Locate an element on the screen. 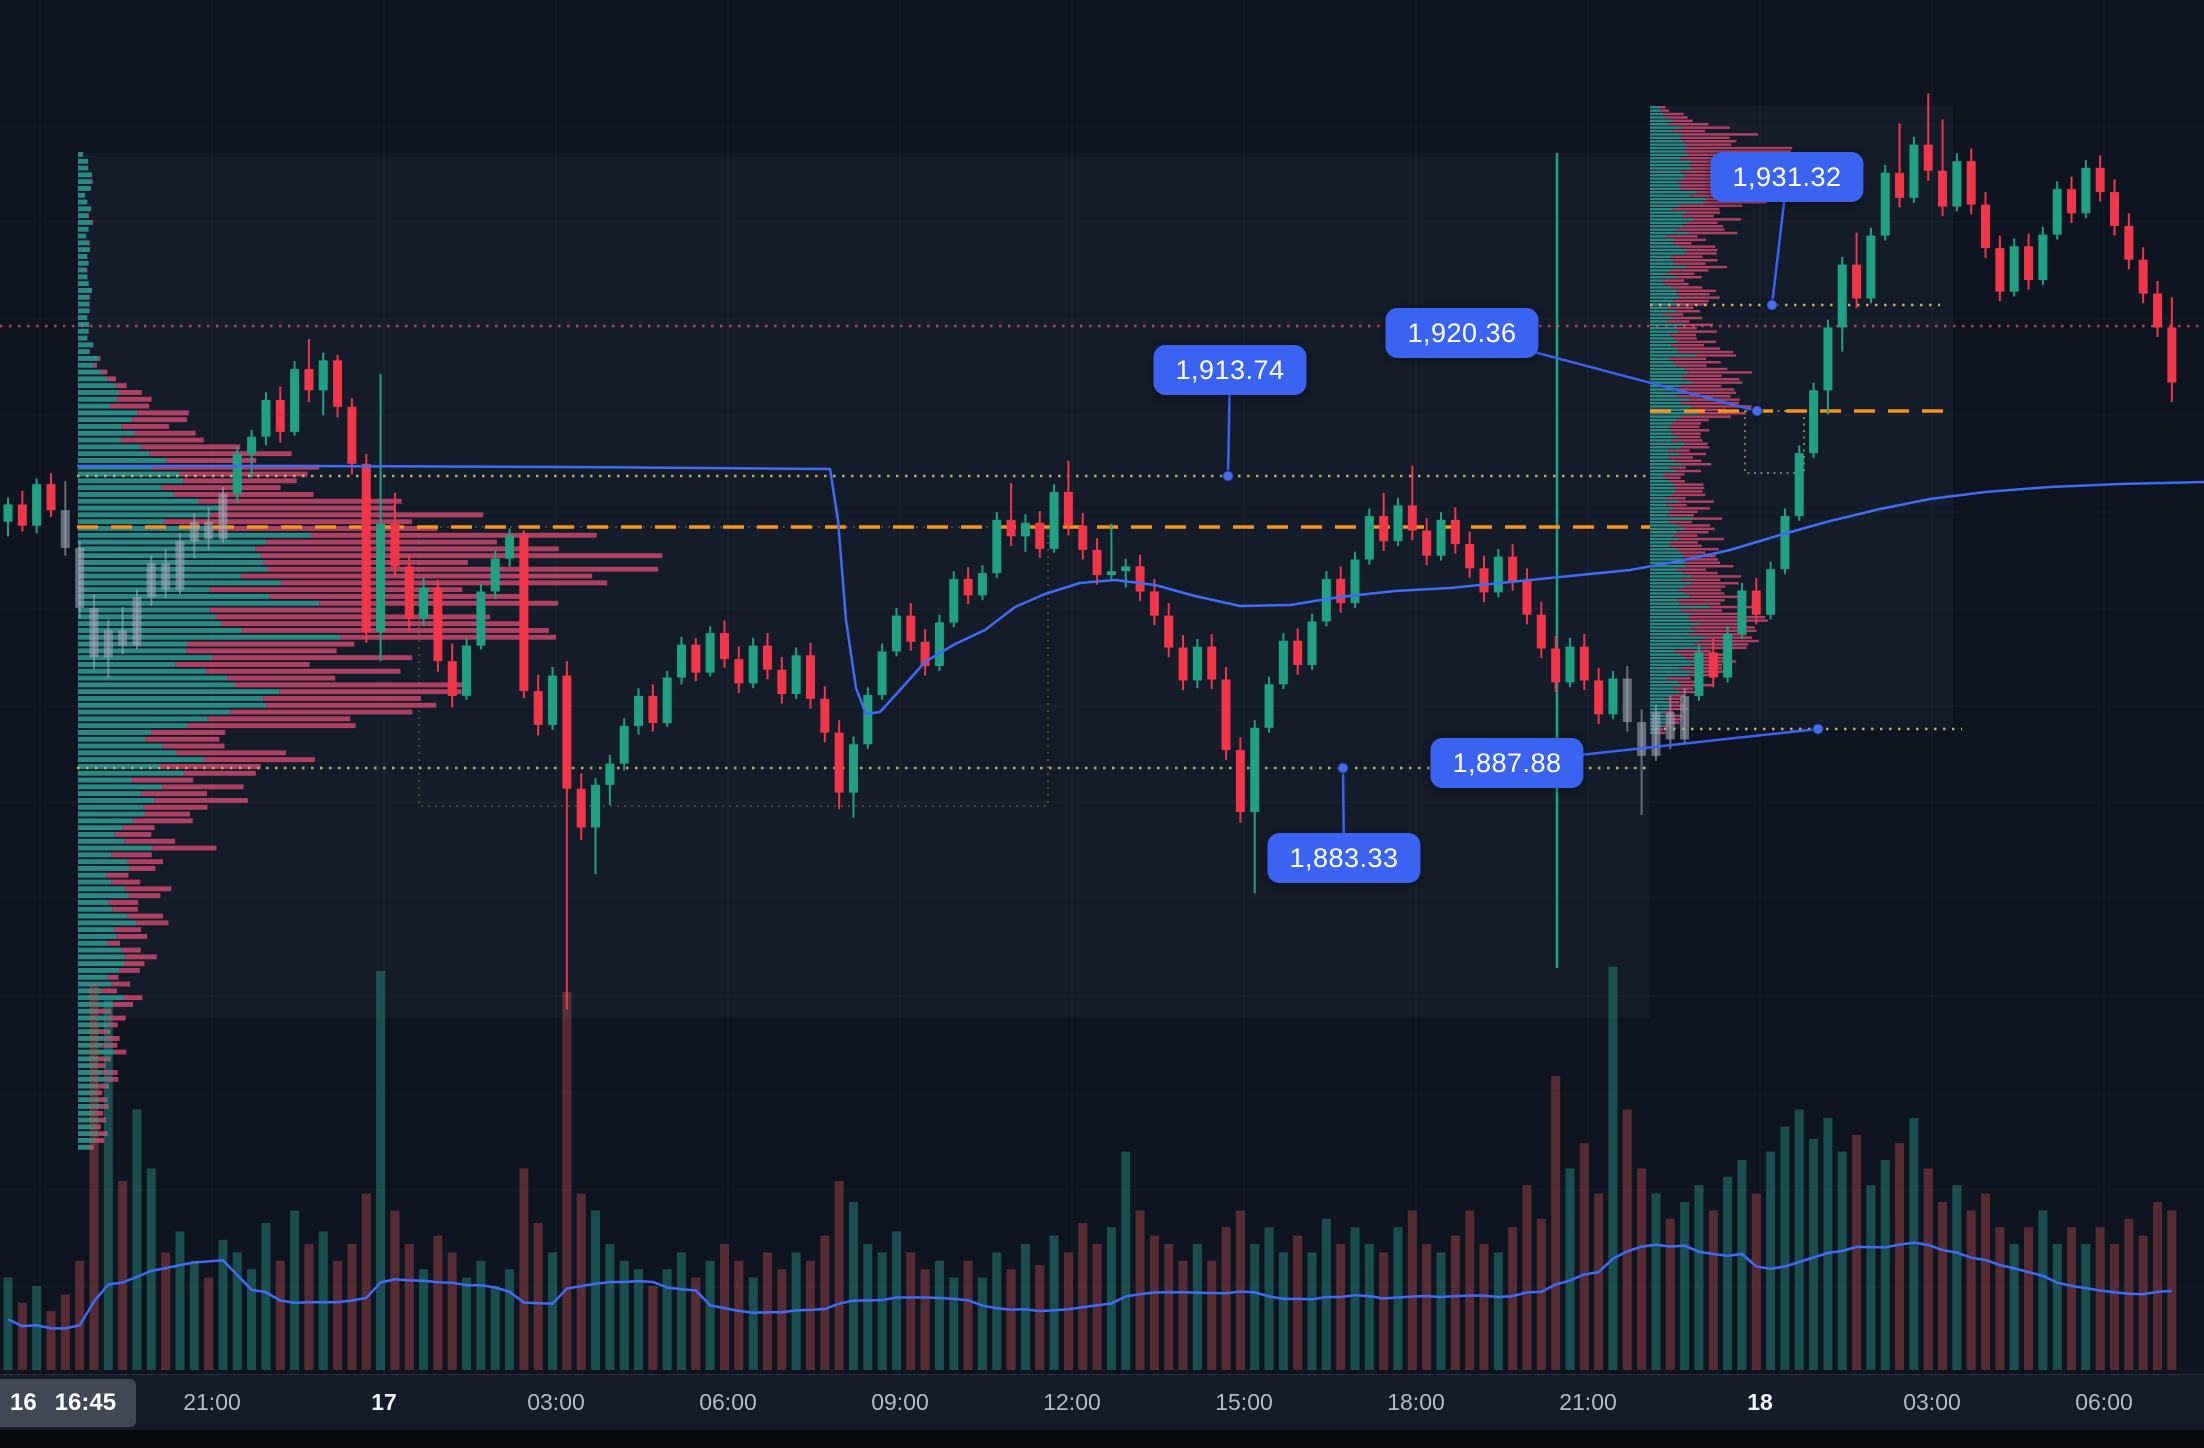 This screenshot has height=1448, width=2204. crosshair-date: 16 is located at coordinates (23, 1402).